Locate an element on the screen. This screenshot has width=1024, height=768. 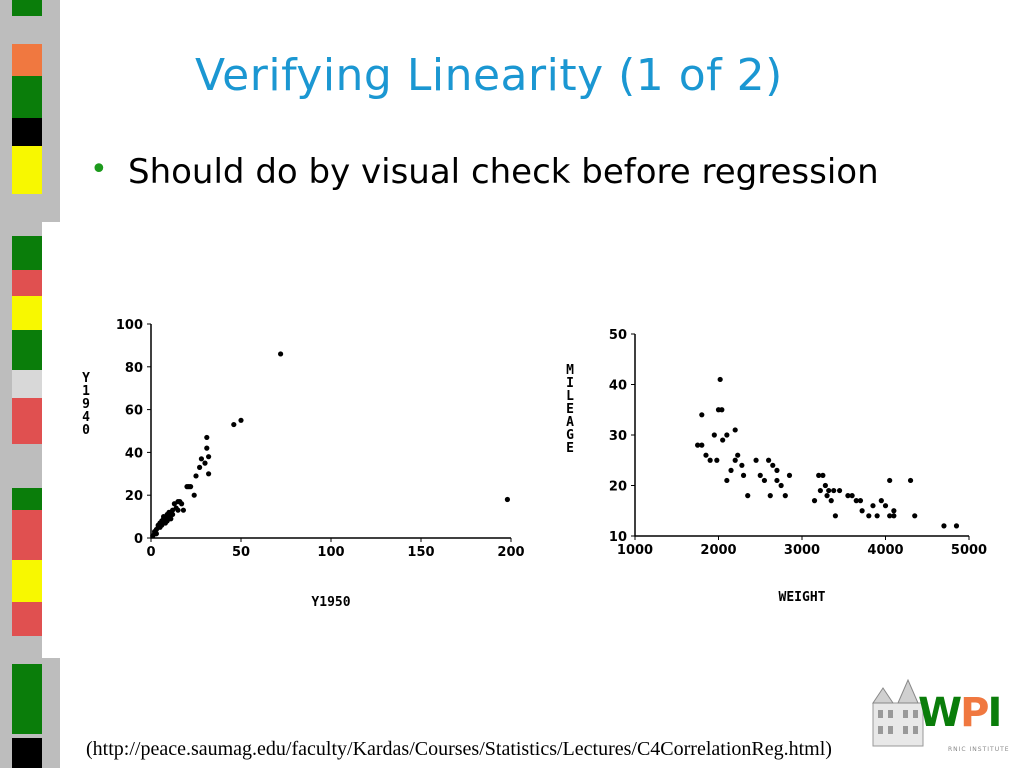
wpi-logo-text: WPI is located at coordinates (960, 713).